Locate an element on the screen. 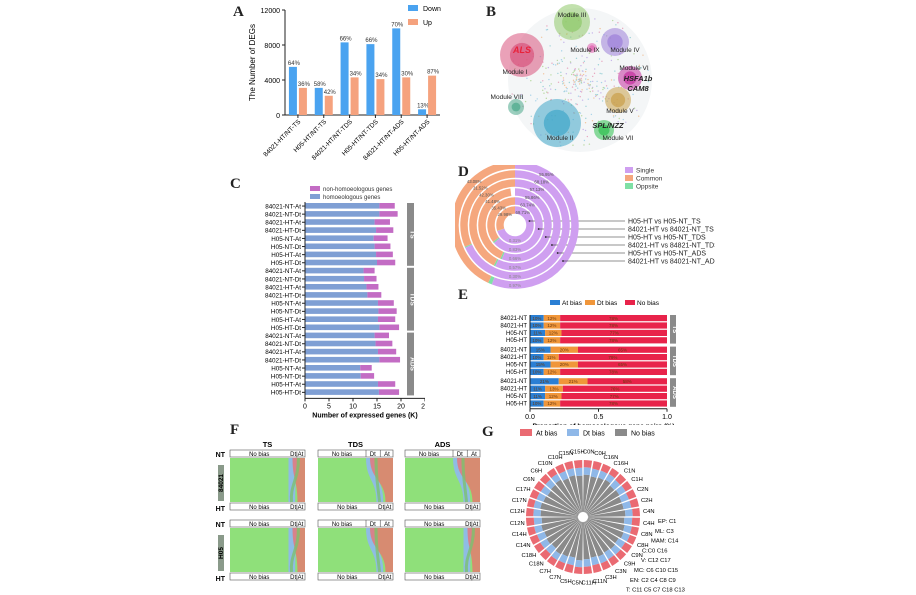  category-label: C2H is located at coordinates (647, 501).